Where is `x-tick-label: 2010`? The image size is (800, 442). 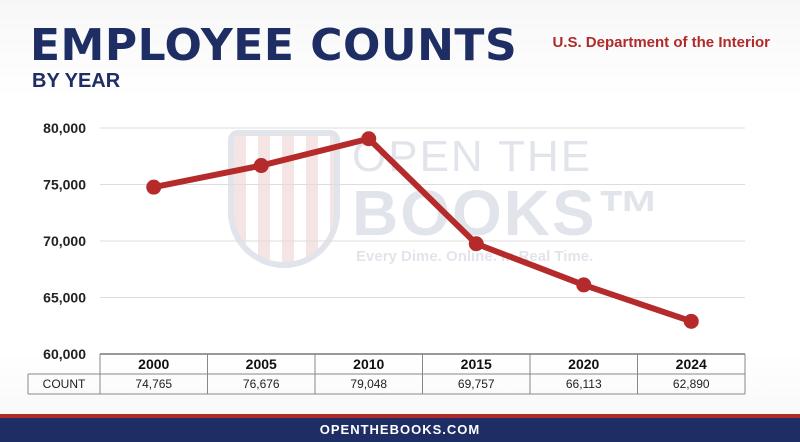
x-tick-label: 2010 is located at coordinates (368, 364).